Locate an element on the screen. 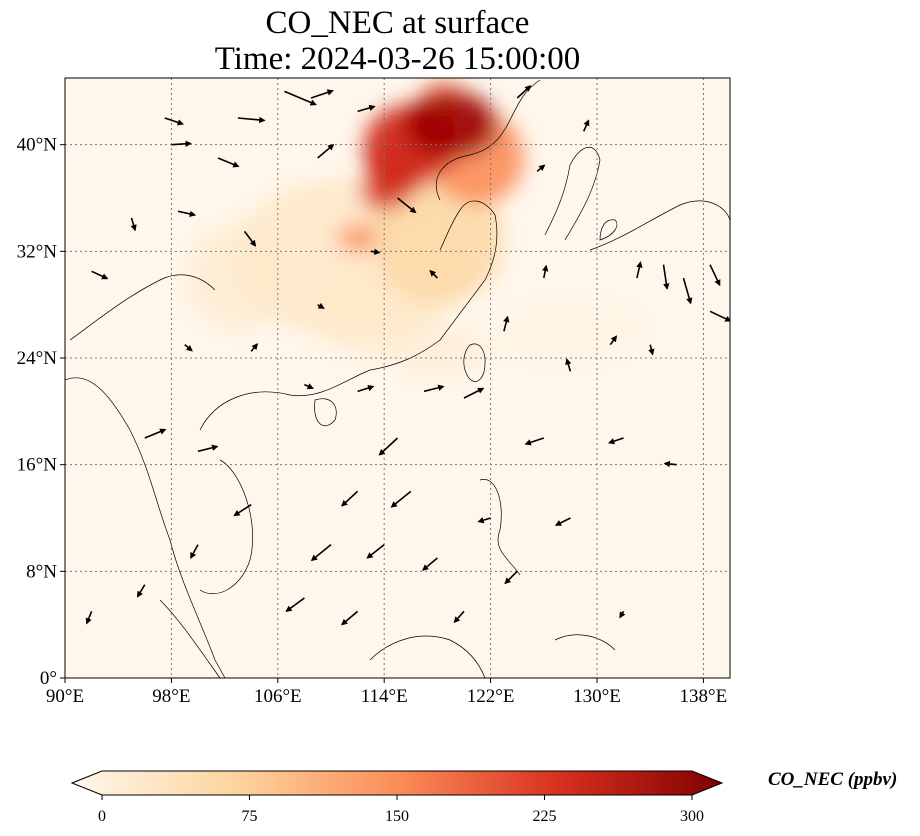 The image size is (920, 836). y-tick-label: 16°N is located at coordinates (37, 465).